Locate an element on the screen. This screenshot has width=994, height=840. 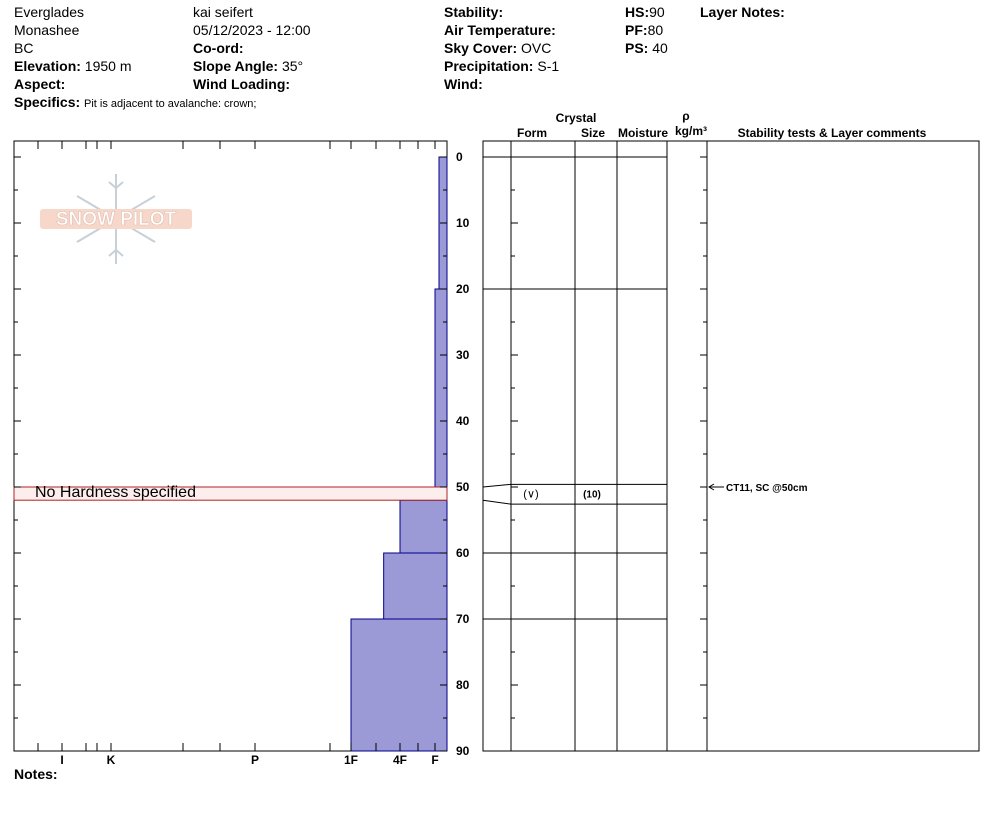
unspecified-layer is located at coordinates (230, 493).